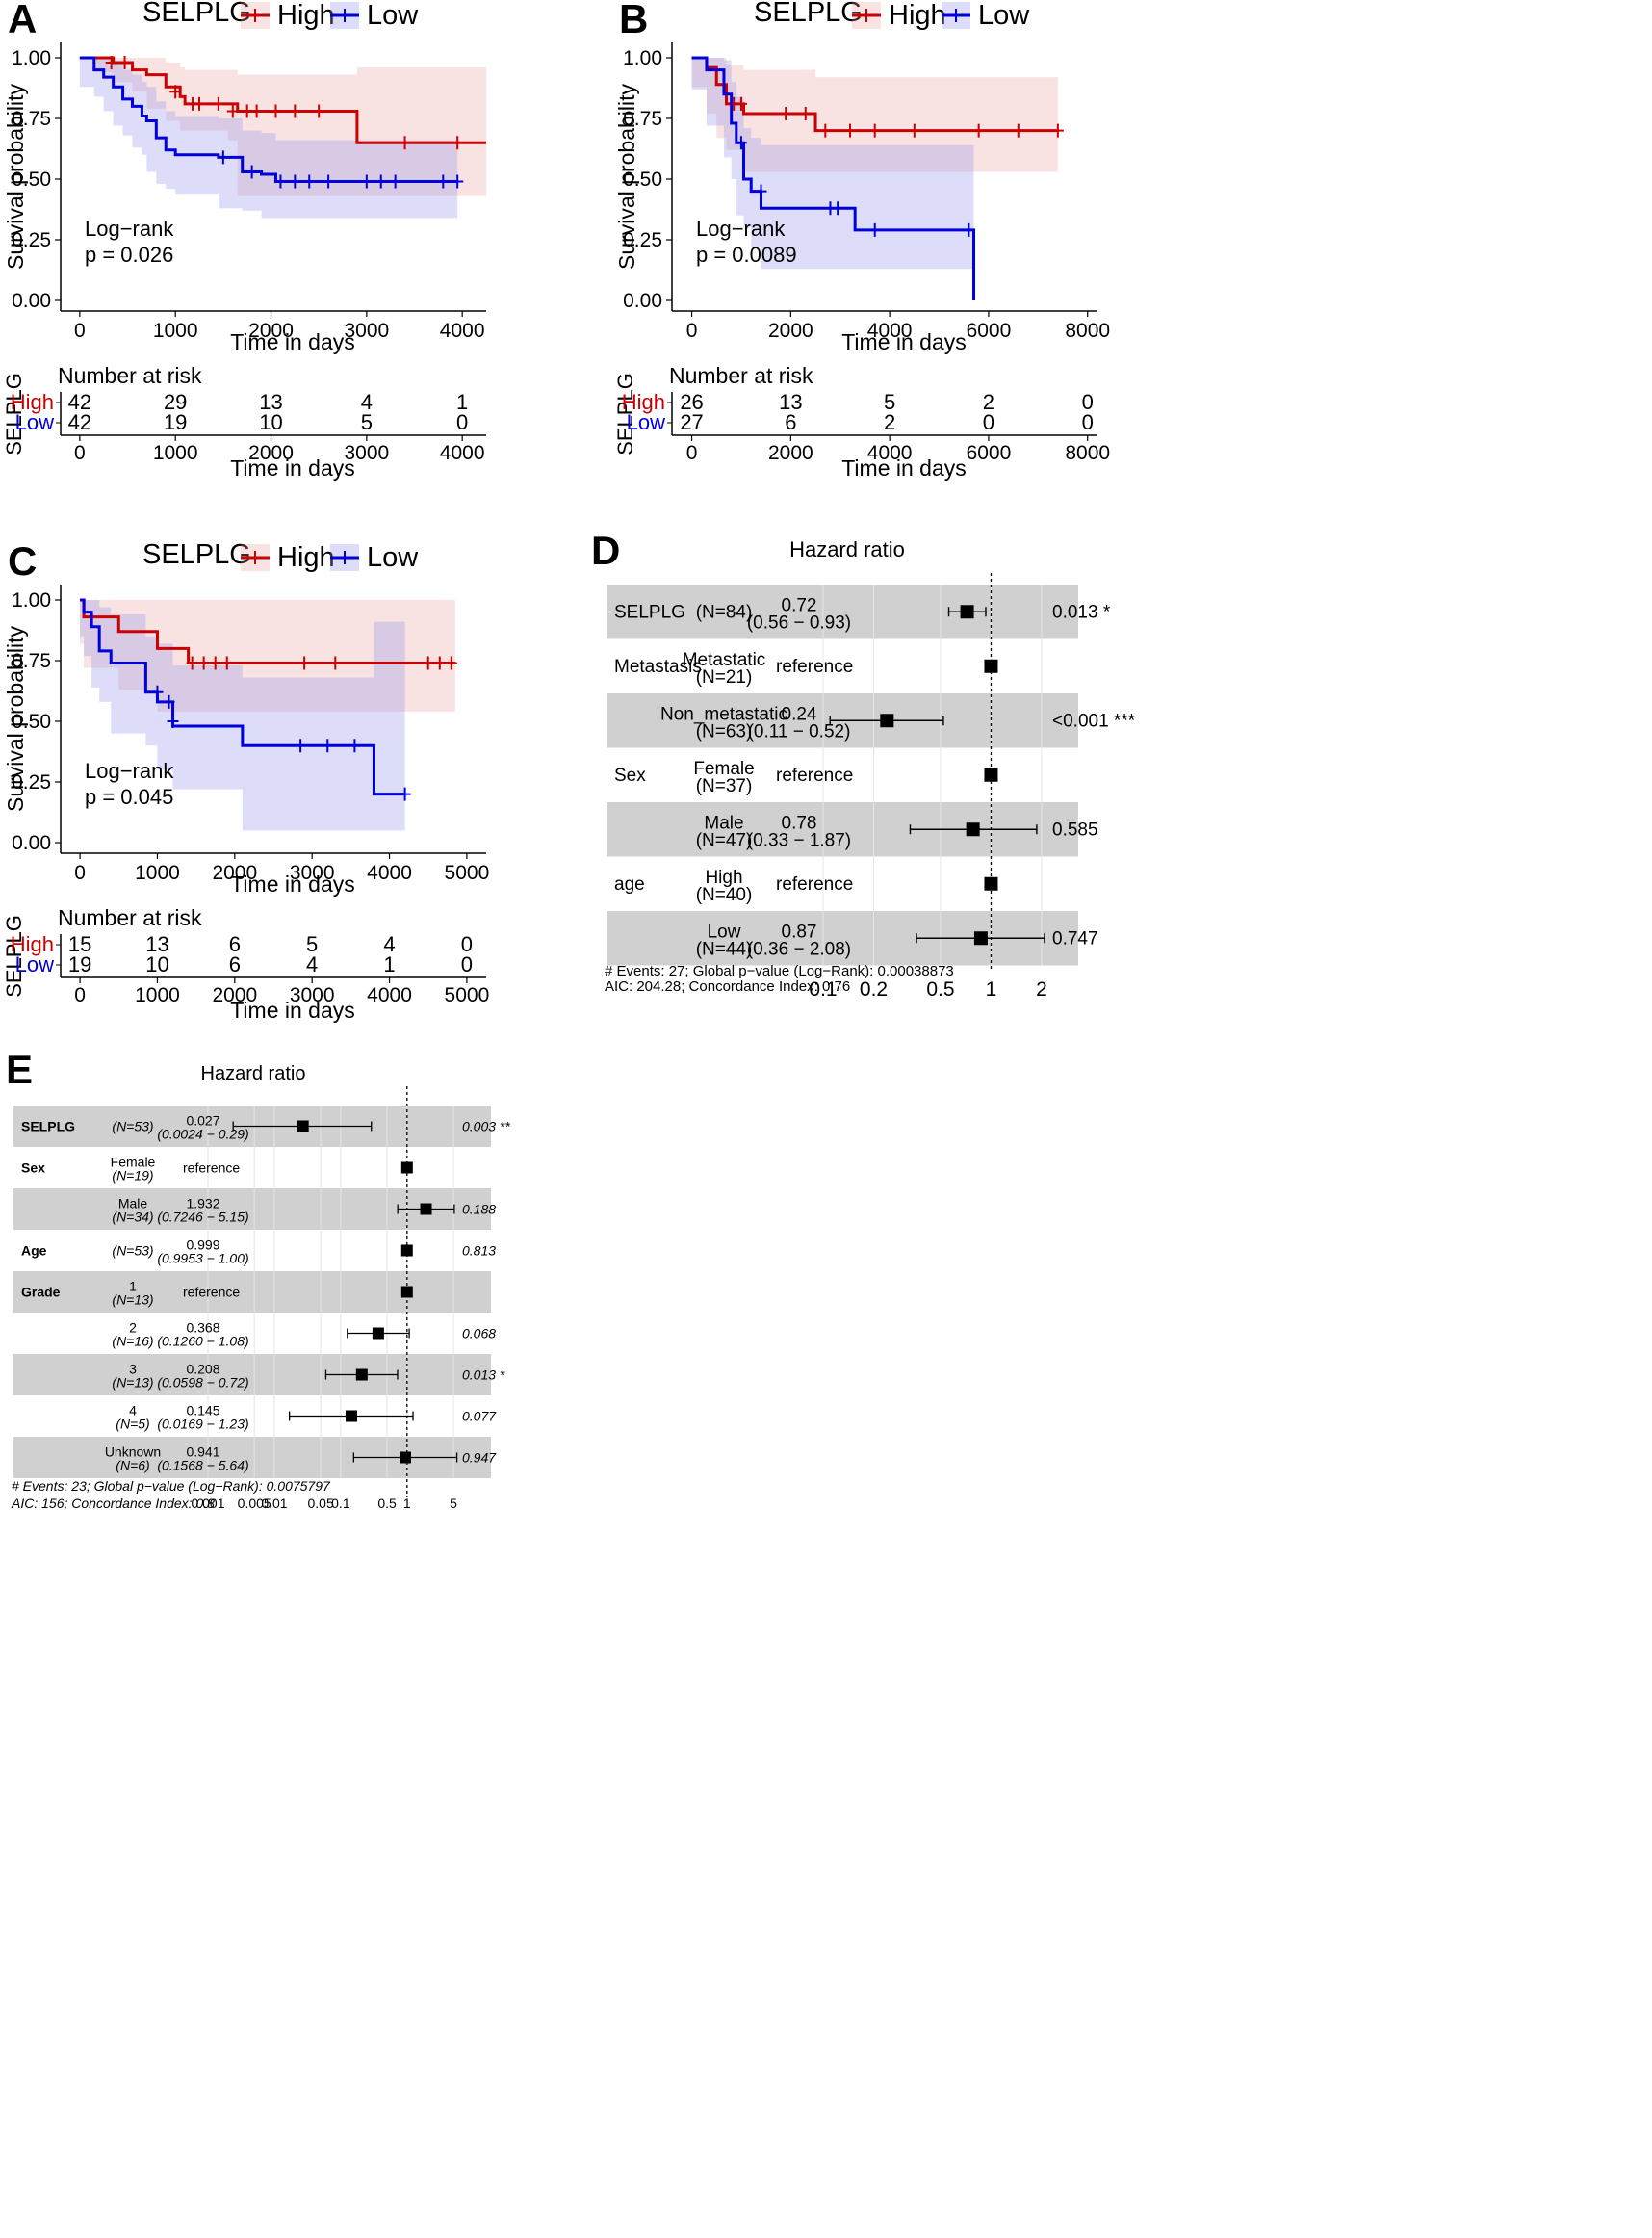 The image size is (1652, 2238). Describe the element at coordinates (467, 995) in the screenshot. I see `risk-x-tick-label: 5000` at that location.